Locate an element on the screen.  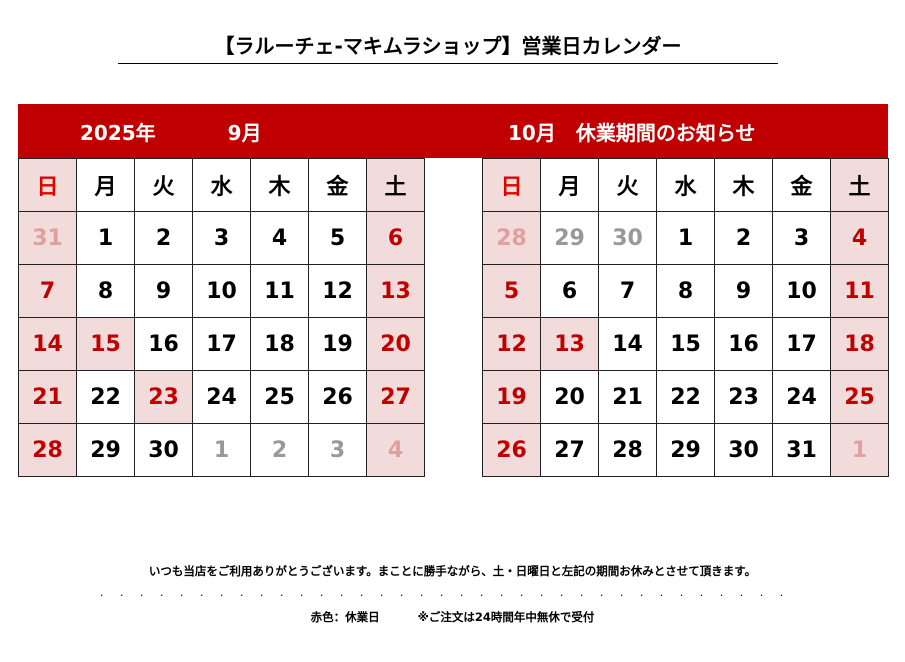
week-row: 5 6 7 8 9 10 11 is located at coordinates (685, 291).